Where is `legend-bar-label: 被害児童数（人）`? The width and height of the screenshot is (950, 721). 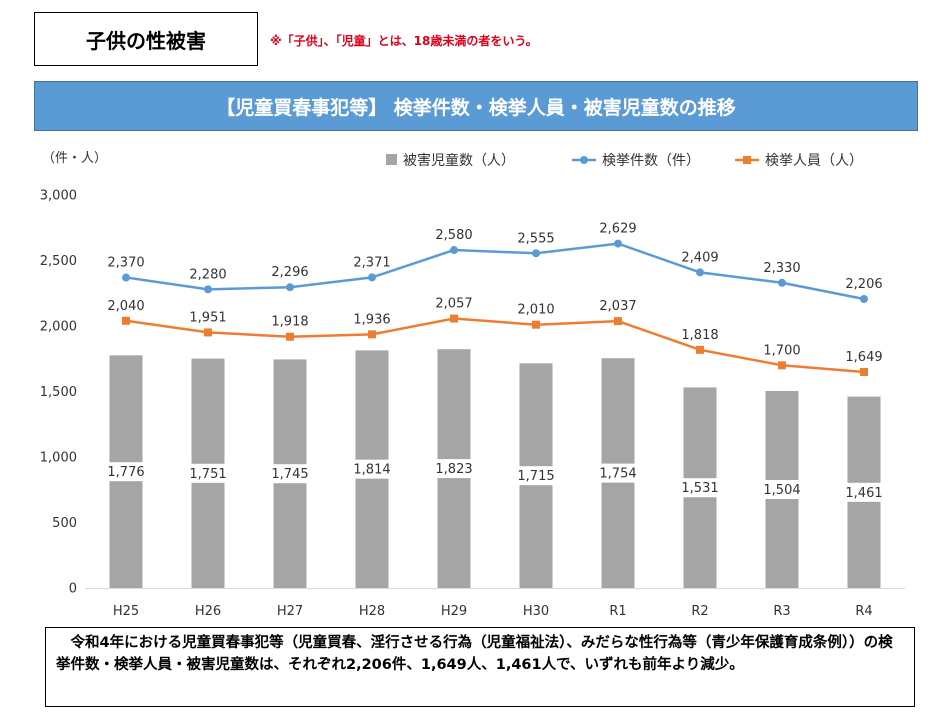 legend-bar-label: 被害児童数（人） is located at coordinates (459, 160).